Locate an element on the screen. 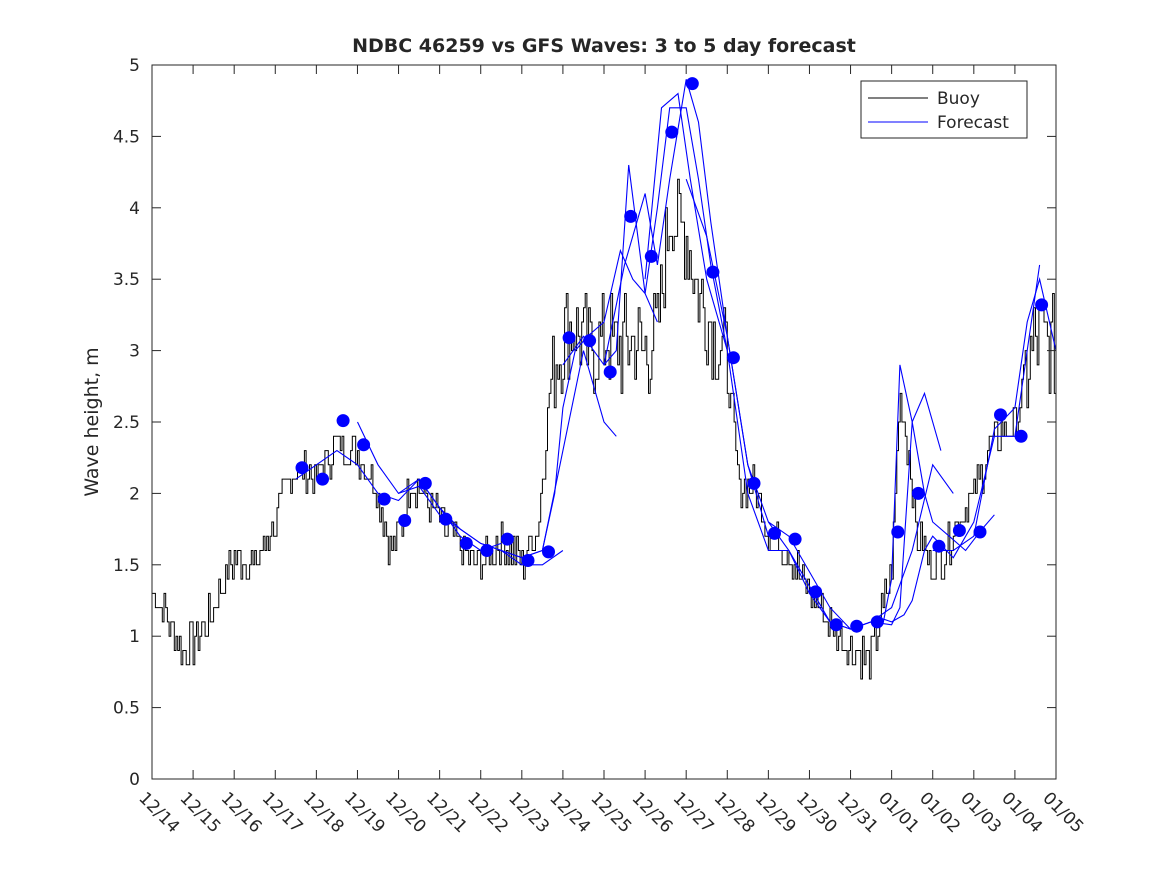  y-tick-label: 5 is located at coordinates (134, 66).